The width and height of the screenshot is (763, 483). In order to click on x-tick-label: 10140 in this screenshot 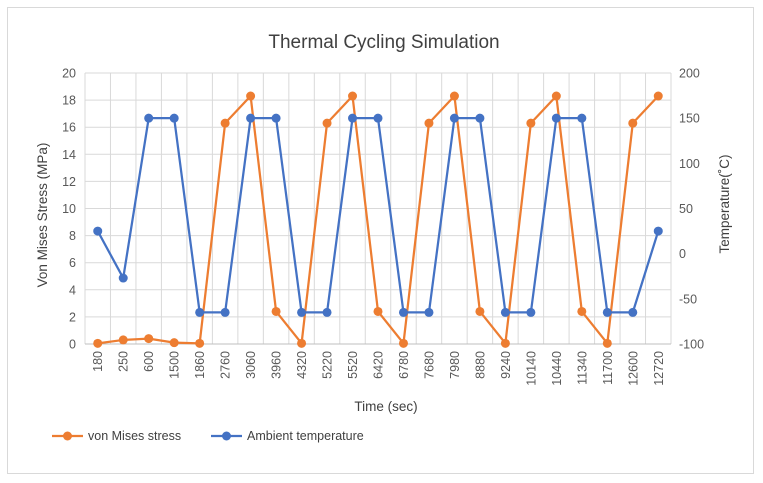, I will do `click(531, 368)`.